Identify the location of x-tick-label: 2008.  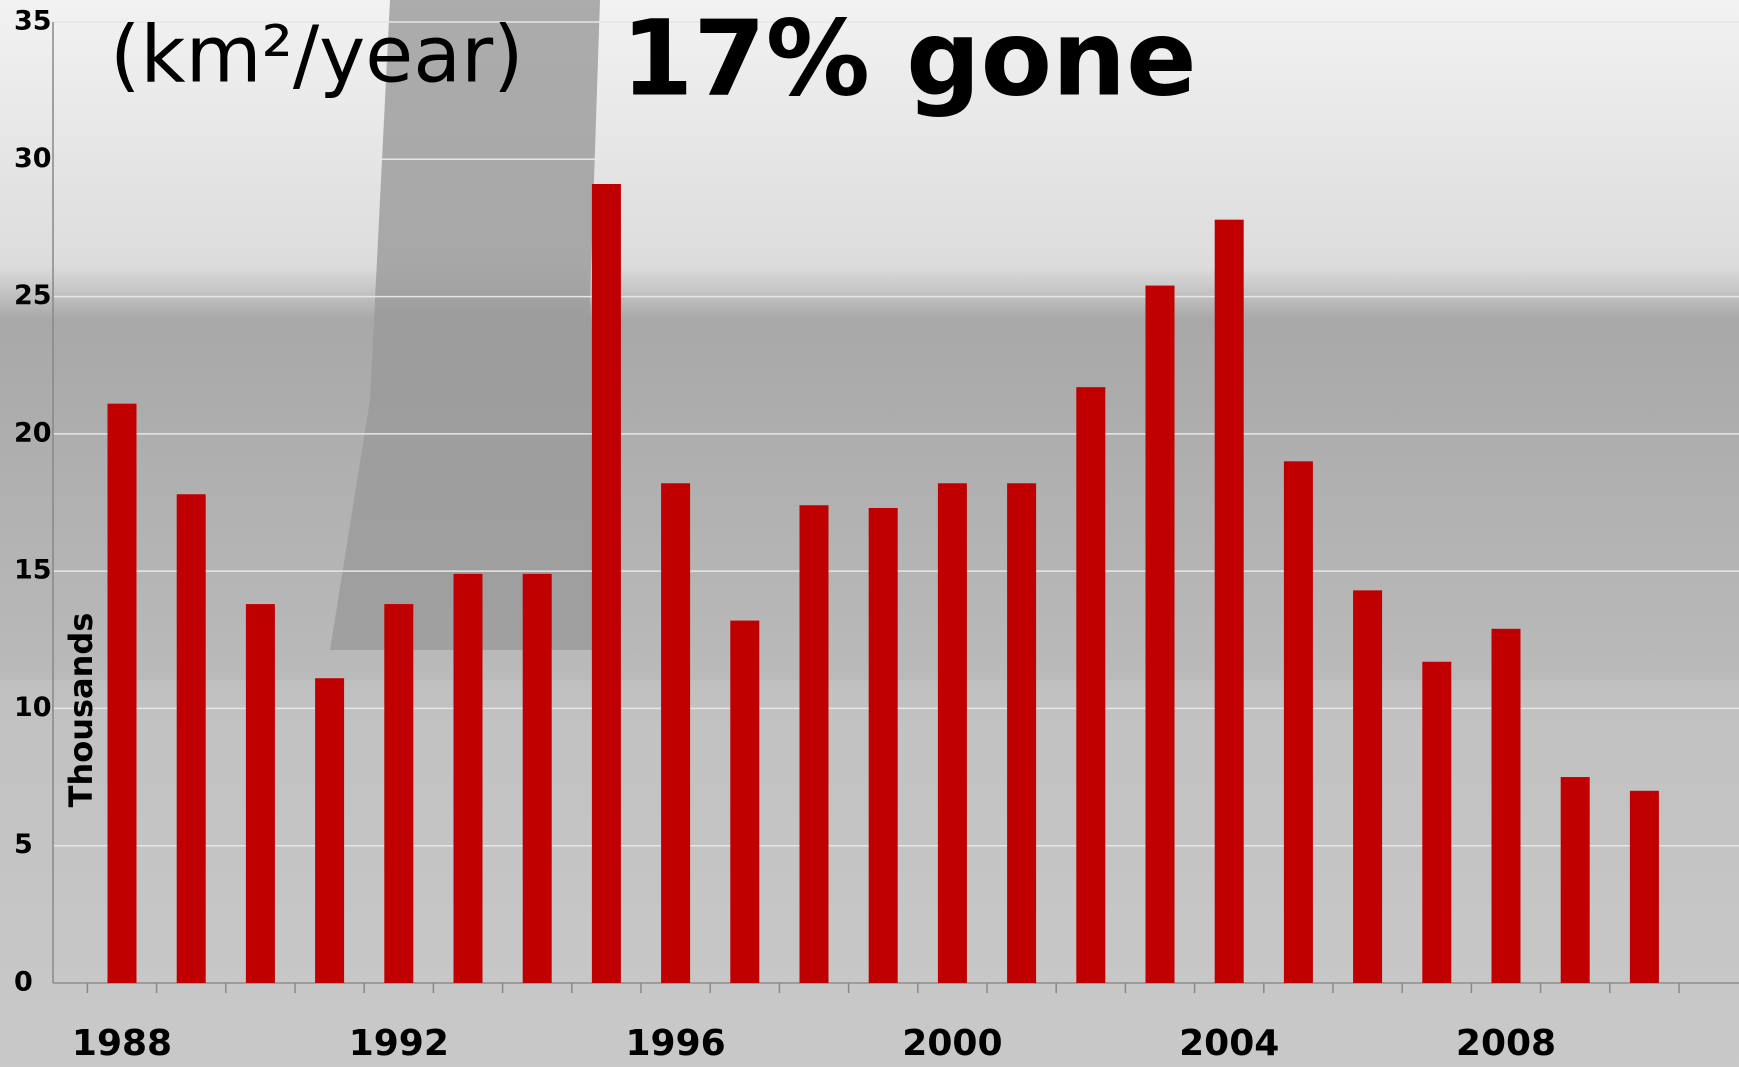
(1506, 1043).